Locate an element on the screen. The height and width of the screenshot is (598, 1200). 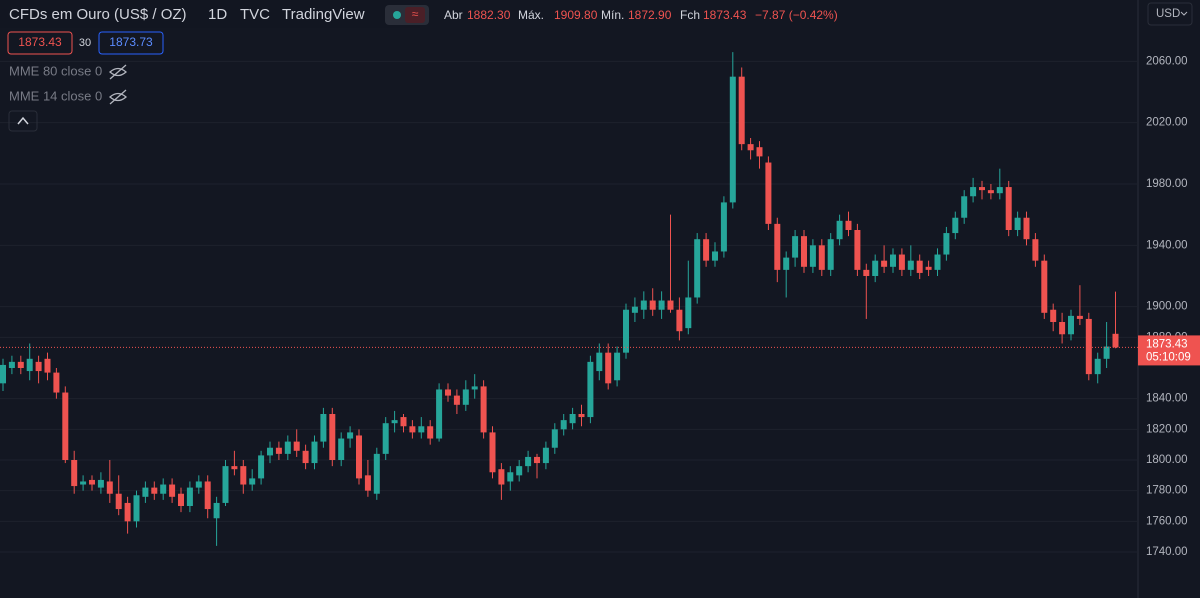
ask-box is located at coordinates (131, 43).